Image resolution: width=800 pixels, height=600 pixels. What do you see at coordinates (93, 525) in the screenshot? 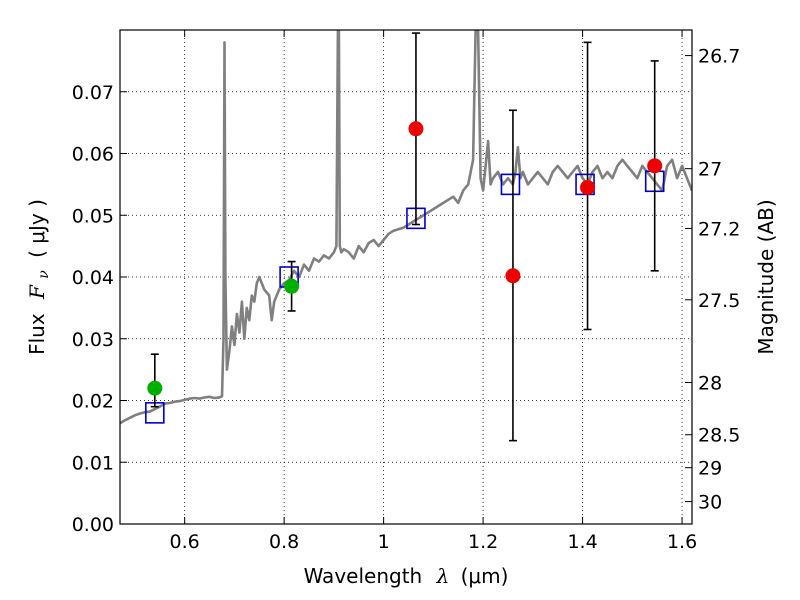
I see `y-tick-label: 0.00` at bounding box center [93, 525].